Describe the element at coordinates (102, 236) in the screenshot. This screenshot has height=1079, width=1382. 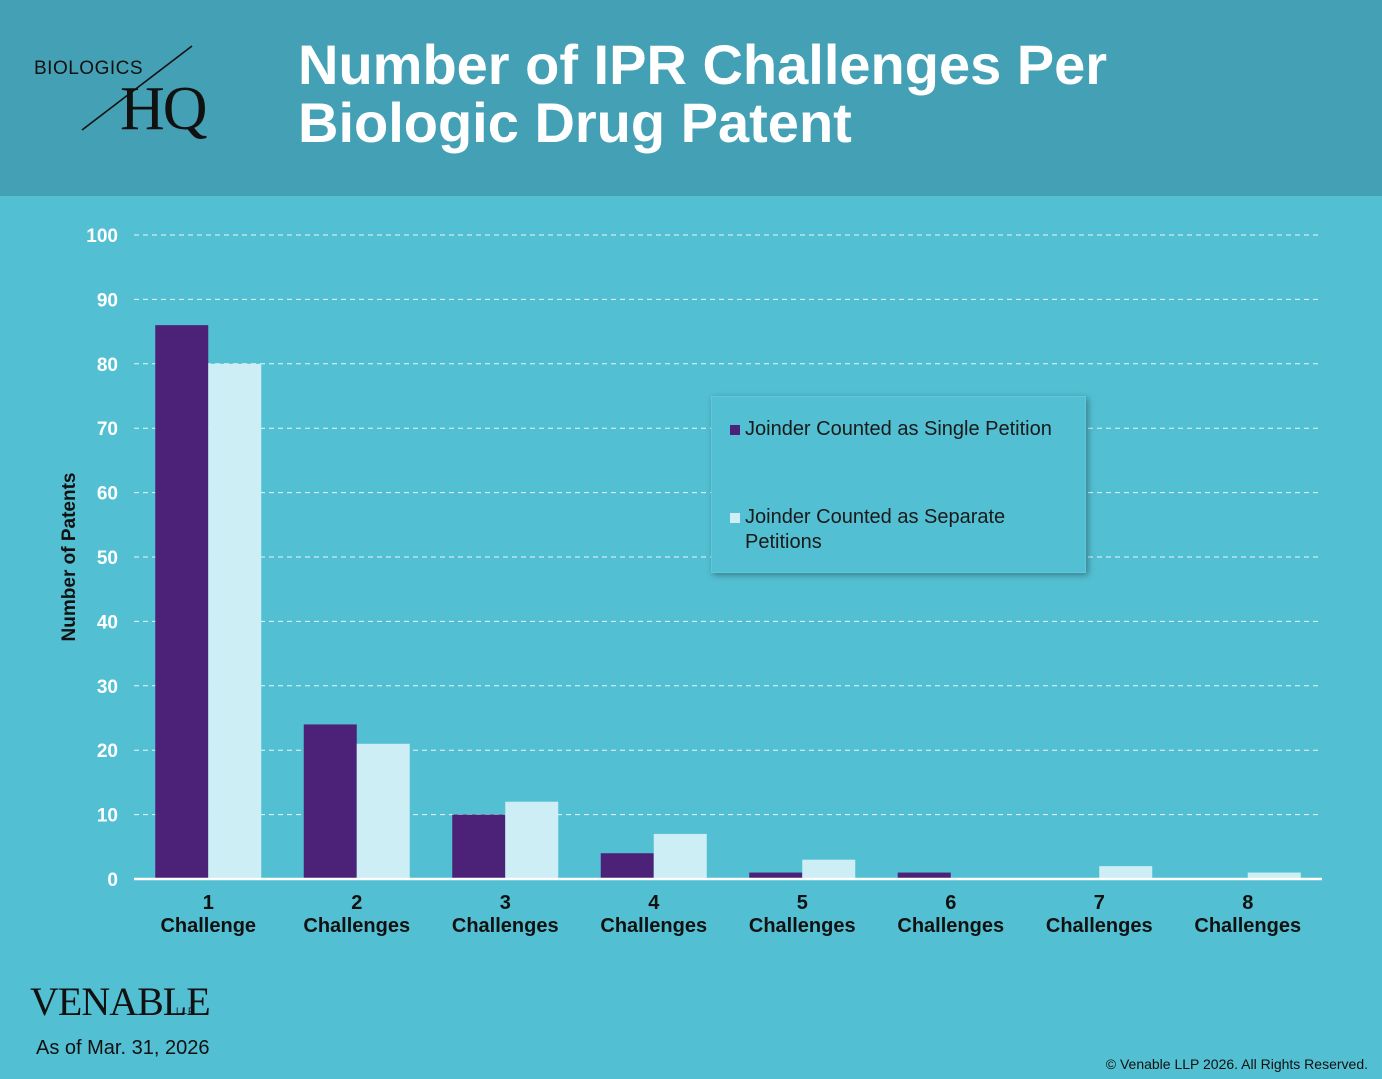
I see `y-tick-label: 100` at that location.